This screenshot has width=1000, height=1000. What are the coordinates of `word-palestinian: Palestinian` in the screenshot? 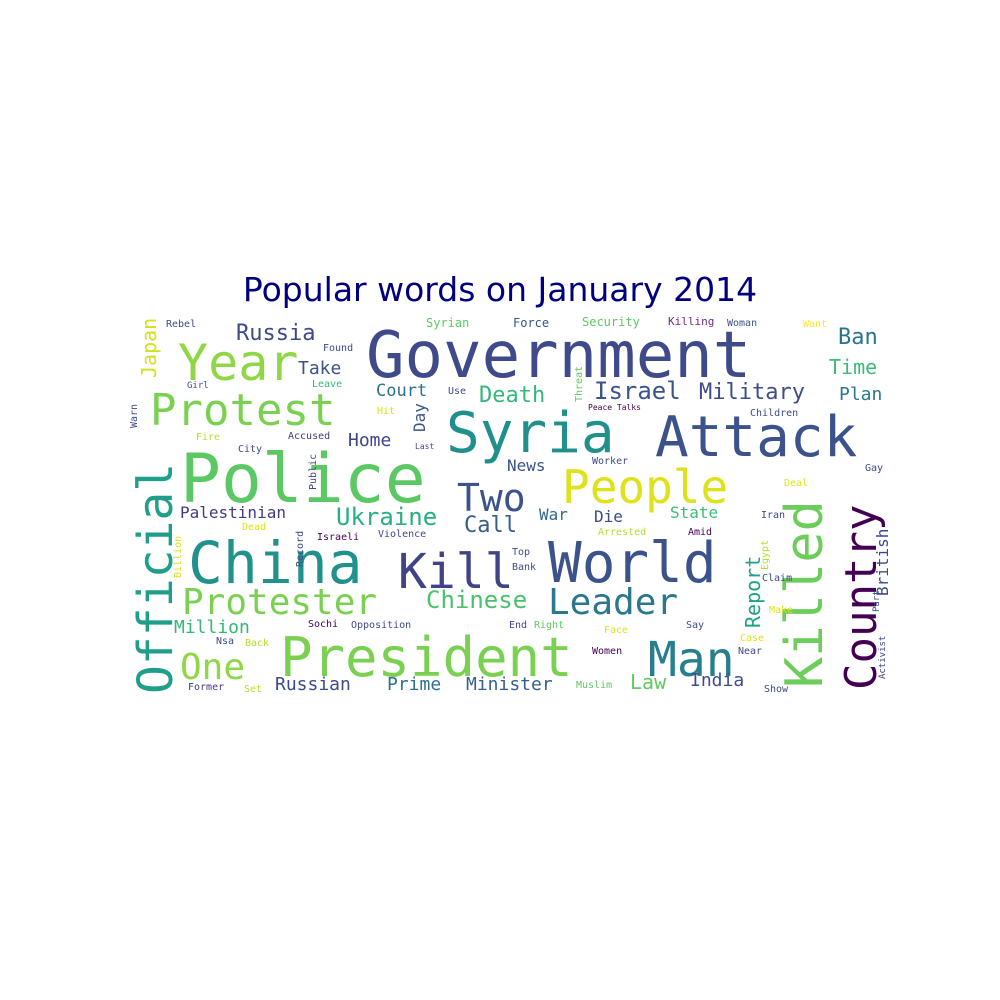 It's located at (233, 512).